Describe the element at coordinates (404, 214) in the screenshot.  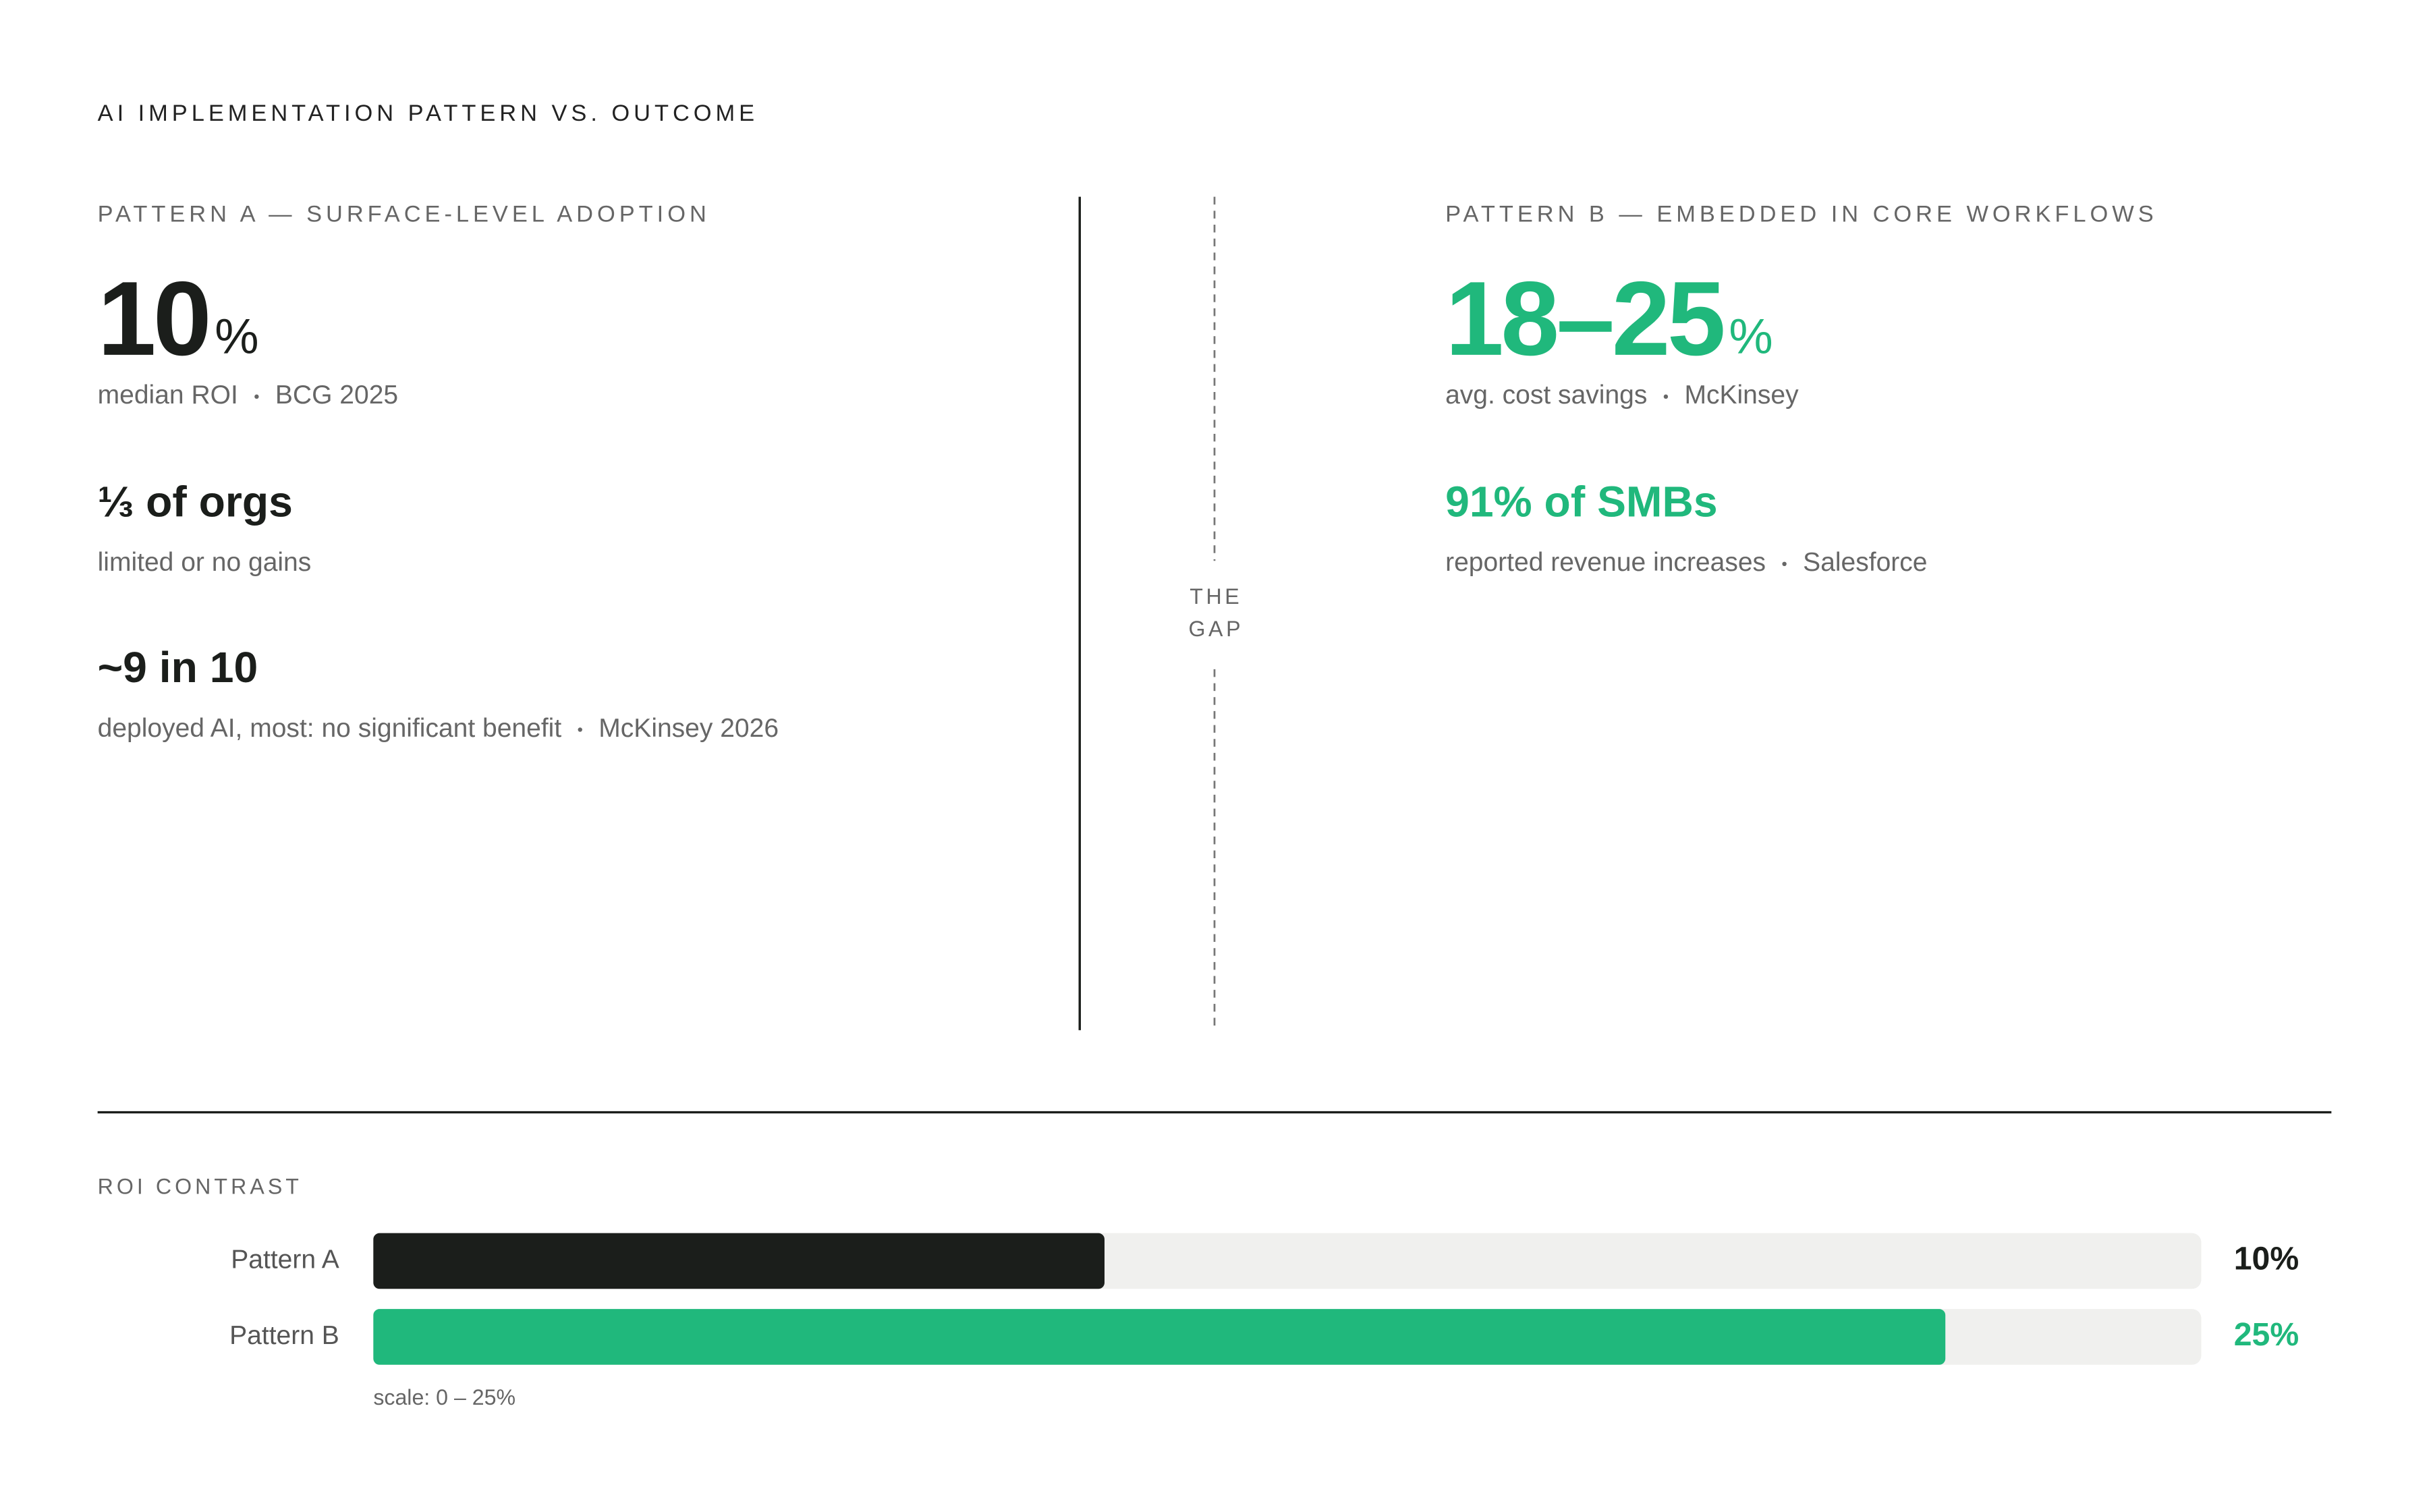
I see `column-heading: PATTERN A — SURFACE-LEVEL ADOPTION` at that location.